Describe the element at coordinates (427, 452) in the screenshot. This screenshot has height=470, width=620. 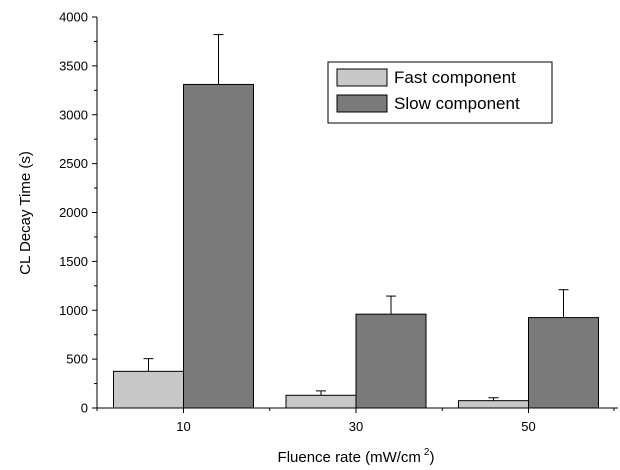
I see `x-axis-title-superscript: 2` at that location.